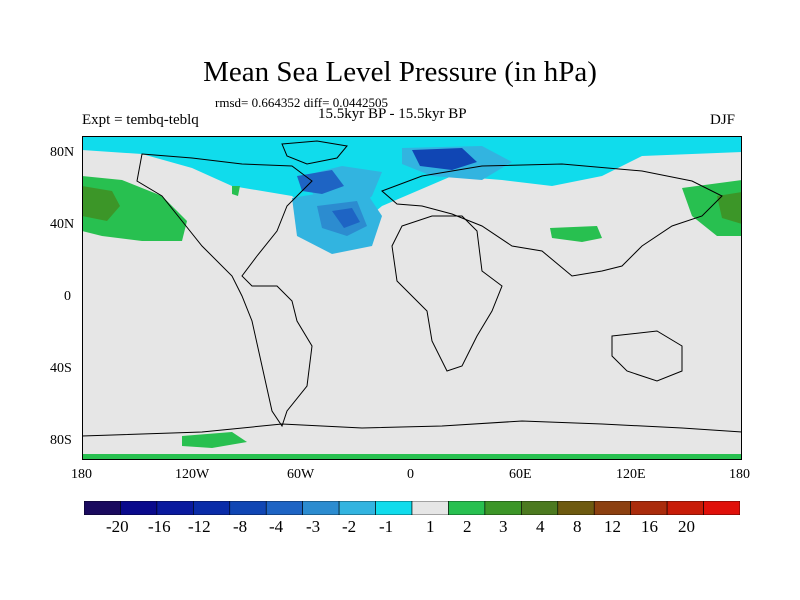  Describe the element at coordinates (159, 526) in the screenshot. I see `colorbar-label: -16` at that location.